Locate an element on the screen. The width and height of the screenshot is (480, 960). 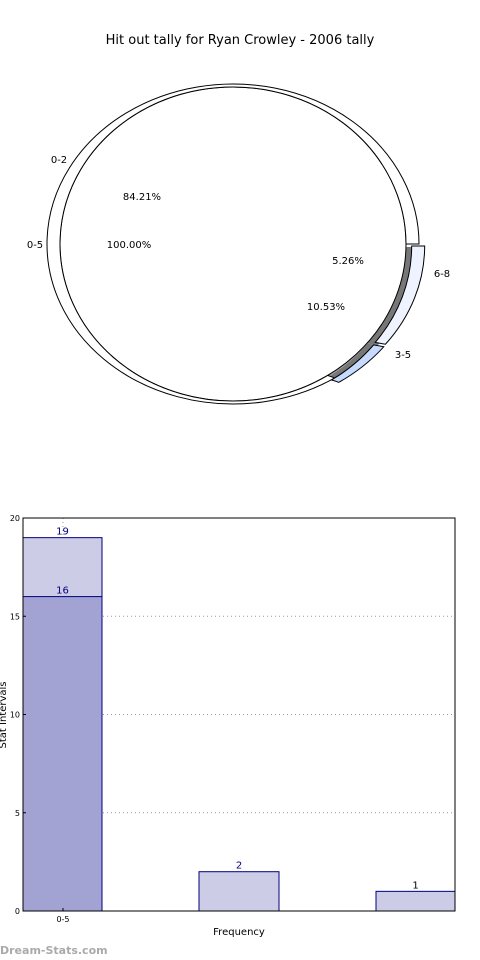
pie-label-6-8: 6-8 is located at coordinates (442, 274).